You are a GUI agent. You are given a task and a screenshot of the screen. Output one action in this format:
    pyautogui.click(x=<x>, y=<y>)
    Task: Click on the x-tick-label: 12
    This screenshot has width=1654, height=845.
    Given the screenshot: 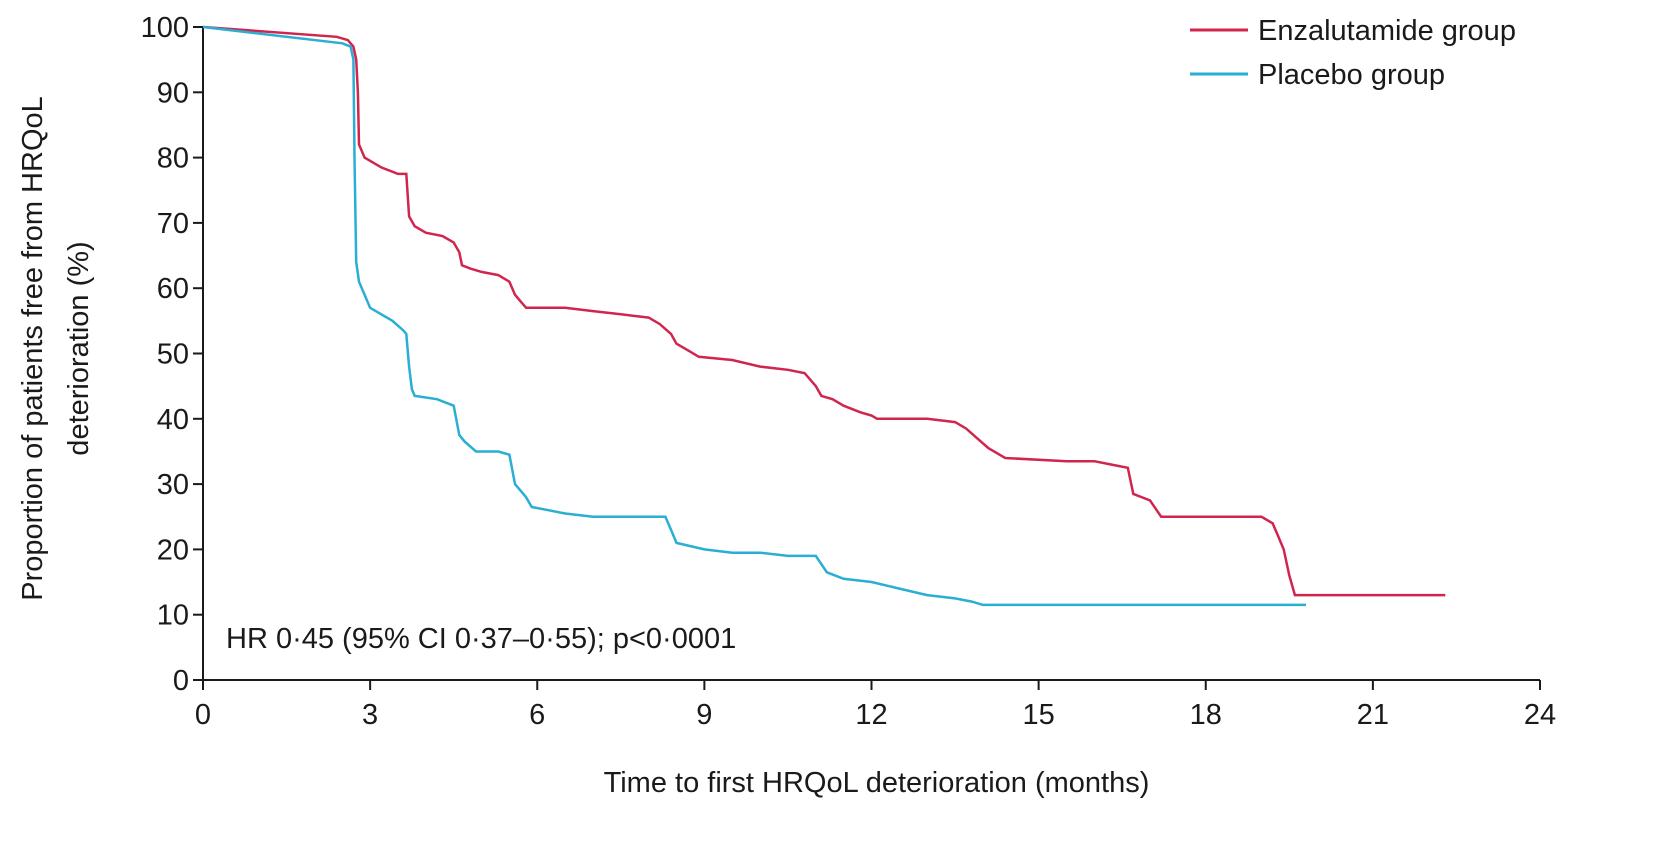 What is the action you would take?
    pyautogui.click(x=871, y=715)
    